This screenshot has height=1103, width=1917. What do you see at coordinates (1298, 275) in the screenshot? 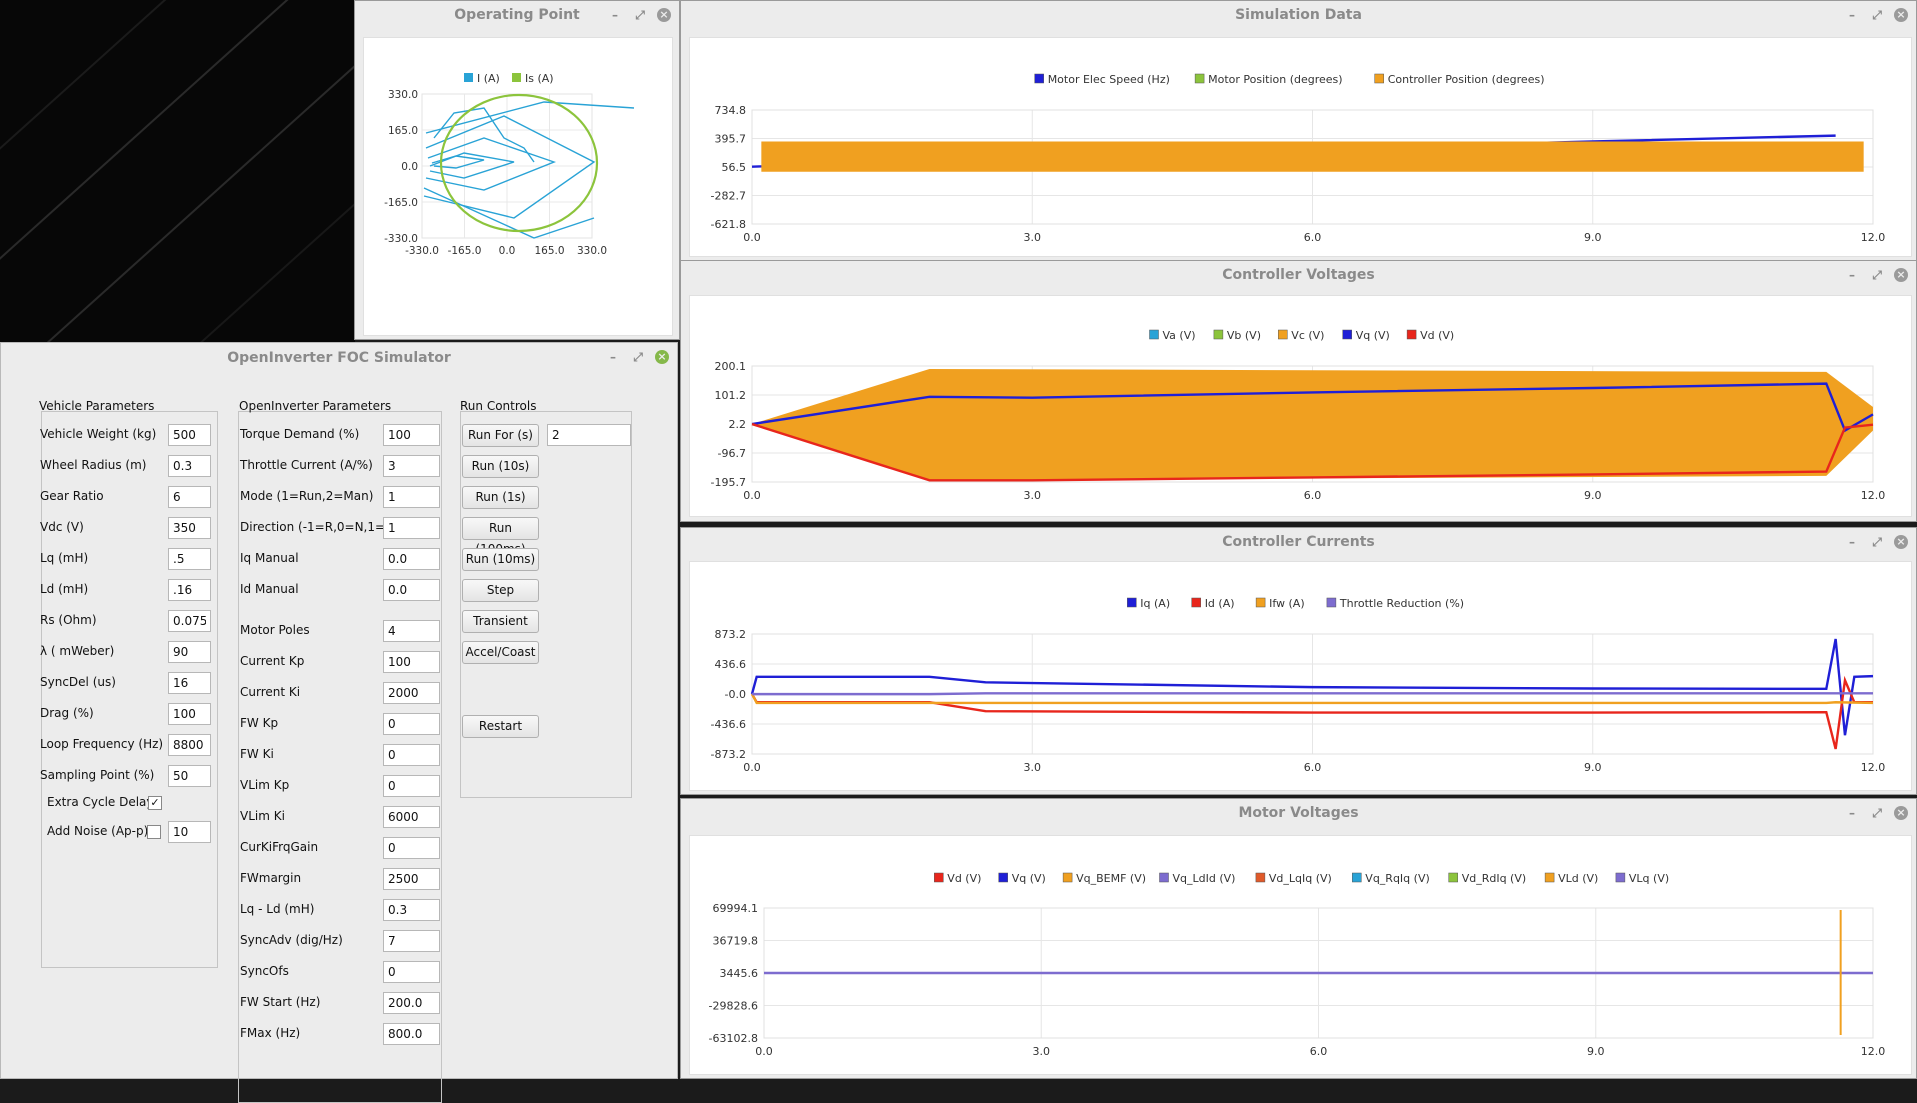
I see `controller-voltages-titlebar: Controller Voltages – ⤢ ×` at bounding box center [1298, 275].